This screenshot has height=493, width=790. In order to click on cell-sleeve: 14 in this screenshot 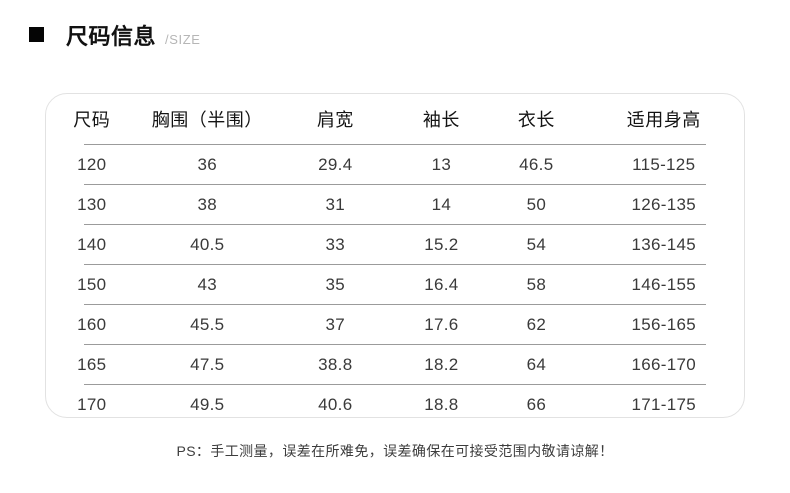, I will do `click(441, 204)`.